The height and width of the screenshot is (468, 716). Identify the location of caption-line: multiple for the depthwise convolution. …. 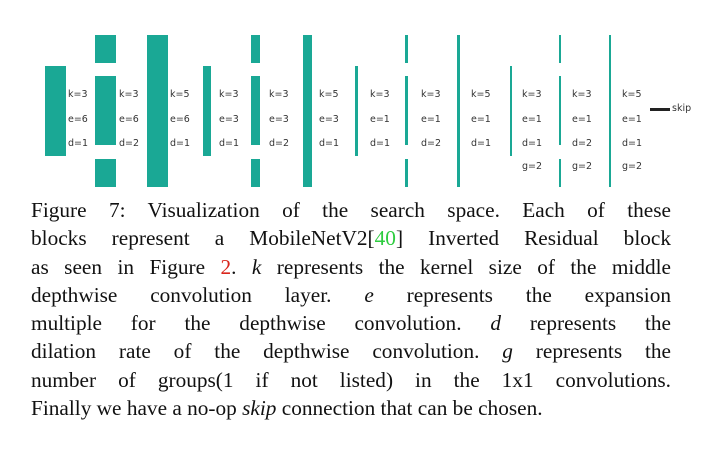
(351, 323).